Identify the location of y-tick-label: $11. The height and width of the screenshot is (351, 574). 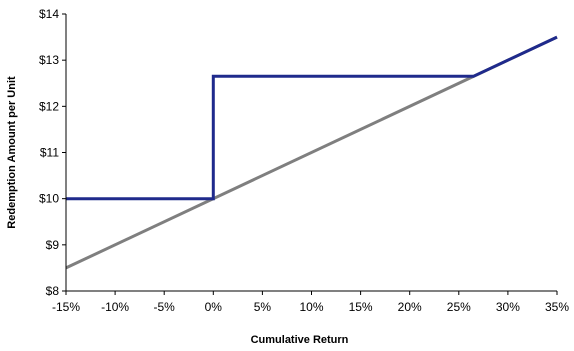
(49, 153).